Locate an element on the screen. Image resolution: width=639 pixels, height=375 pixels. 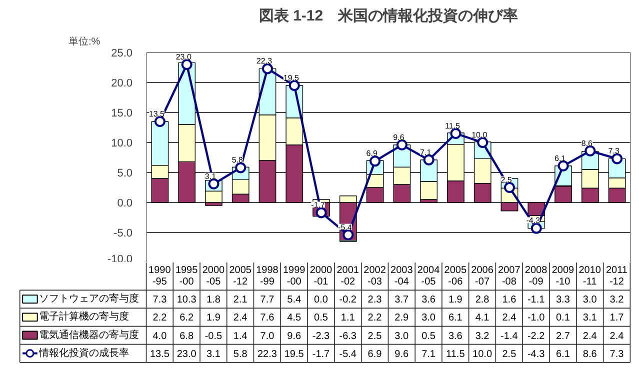
data-label: 5.8 is located at coordinates (240, 354).